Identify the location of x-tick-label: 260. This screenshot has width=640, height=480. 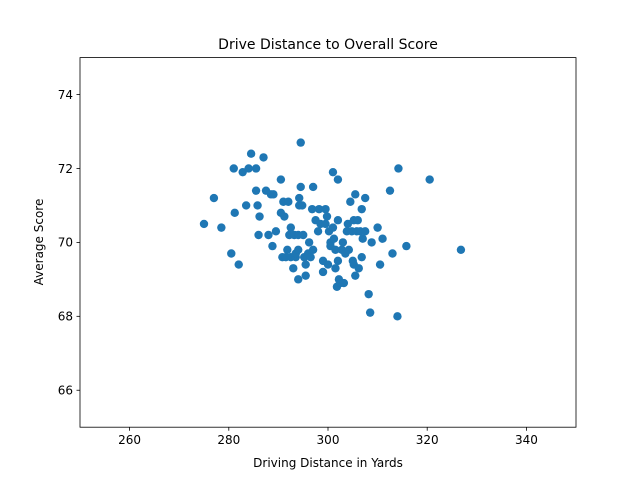
(129, 440).